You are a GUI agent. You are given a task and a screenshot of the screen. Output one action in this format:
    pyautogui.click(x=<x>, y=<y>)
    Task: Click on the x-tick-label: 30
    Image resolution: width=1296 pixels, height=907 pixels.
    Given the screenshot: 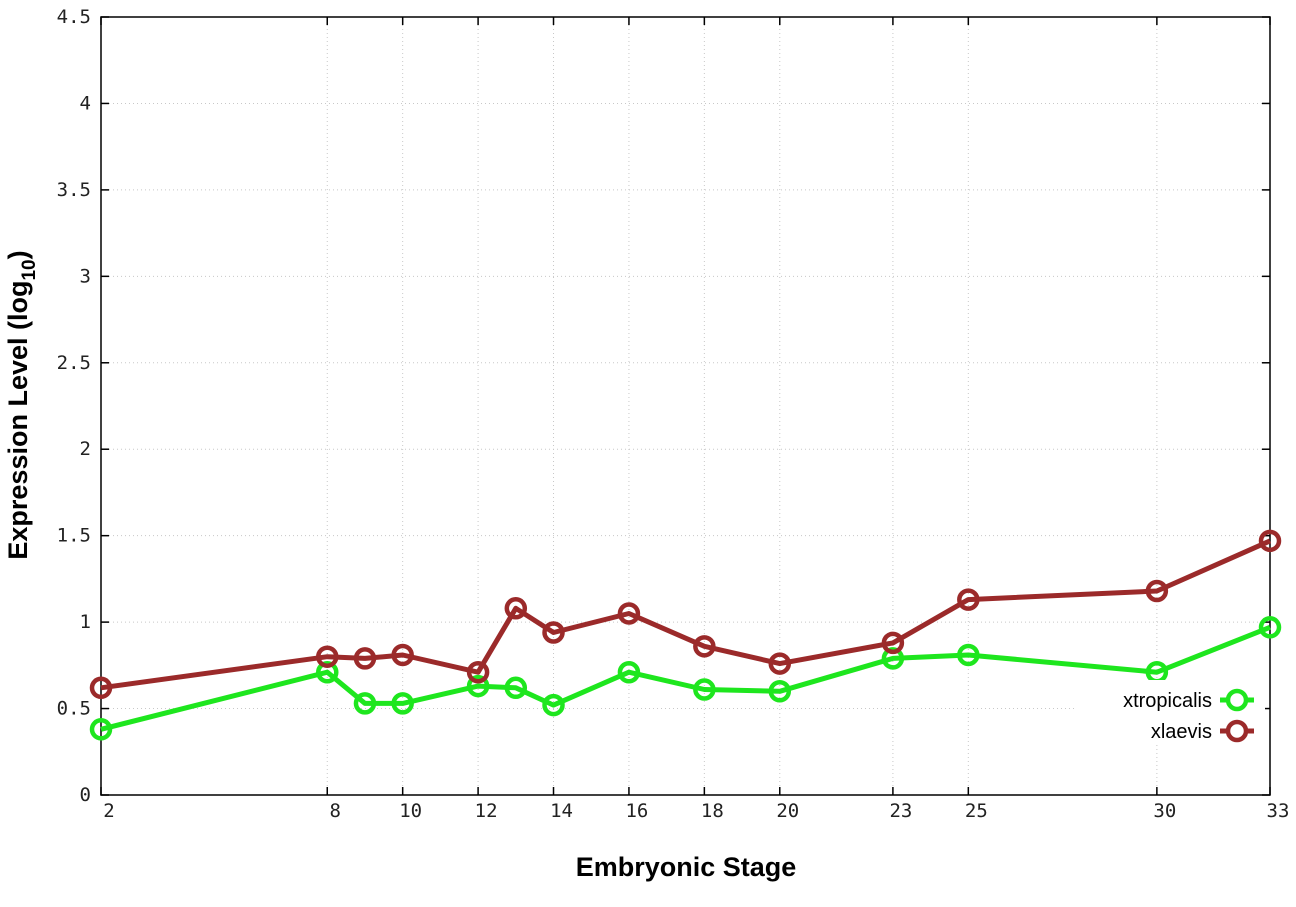 What is the action you would take?
    pyautogui.click(x=1164, y=811)
    